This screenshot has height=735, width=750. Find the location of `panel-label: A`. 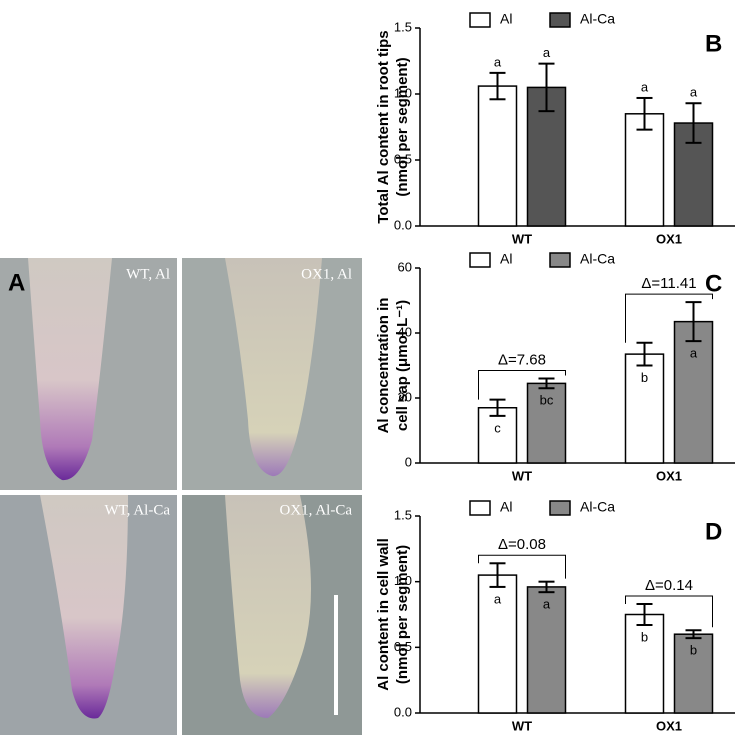

panel-label: A is located at coordinates (16, 282).